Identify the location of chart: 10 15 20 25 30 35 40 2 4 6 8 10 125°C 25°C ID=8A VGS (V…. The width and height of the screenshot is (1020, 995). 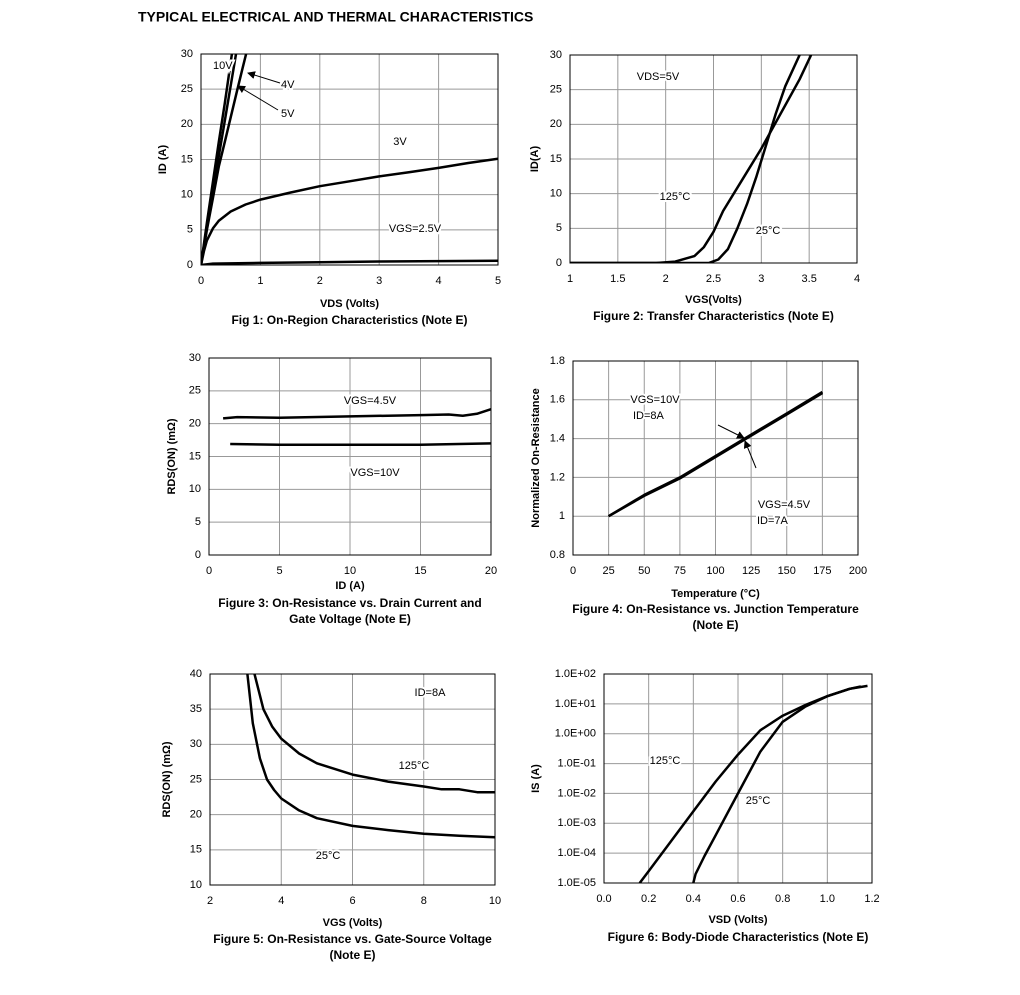
(331, 815).